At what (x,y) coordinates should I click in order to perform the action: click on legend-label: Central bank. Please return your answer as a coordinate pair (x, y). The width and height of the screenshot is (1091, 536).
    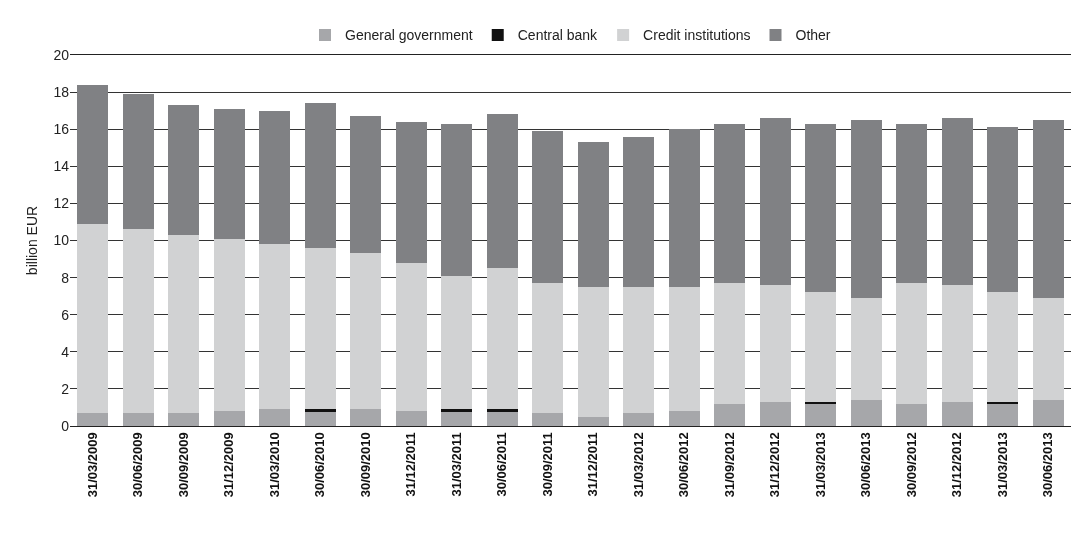
    Looking at the image, I should click on (558, 35).